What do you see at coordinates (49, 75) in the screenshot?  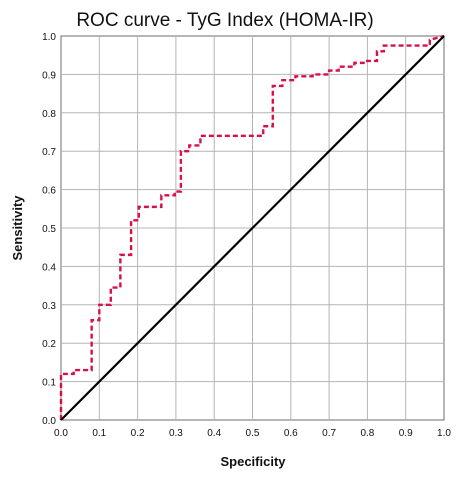 I see `y-tick-label: 0.9` at bounding box center [49, 75].